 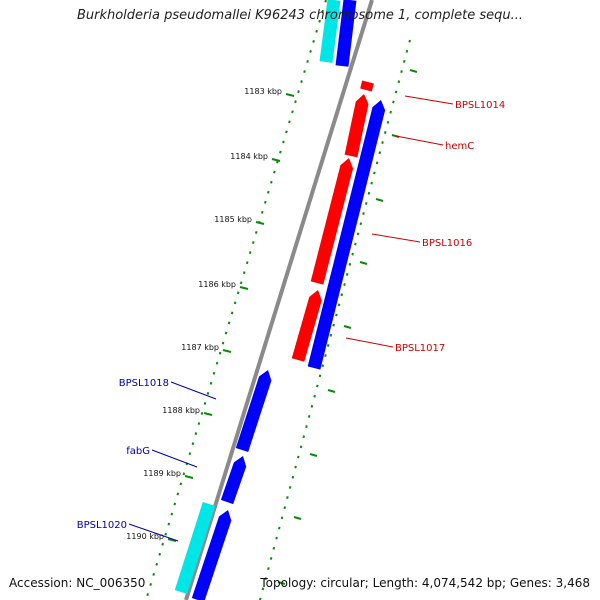 What do you see at coordinates (480, 105) in the screenshot?
I see `gene-label-bpsl1014: BPSL1014` at bounding box center [480, 105].